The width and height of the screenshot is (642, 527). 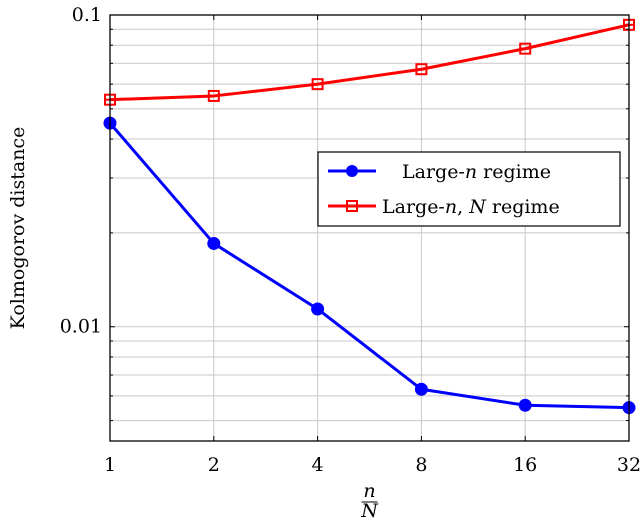 I want to click on x-tick-label: 2, so click(x=214, y=465).